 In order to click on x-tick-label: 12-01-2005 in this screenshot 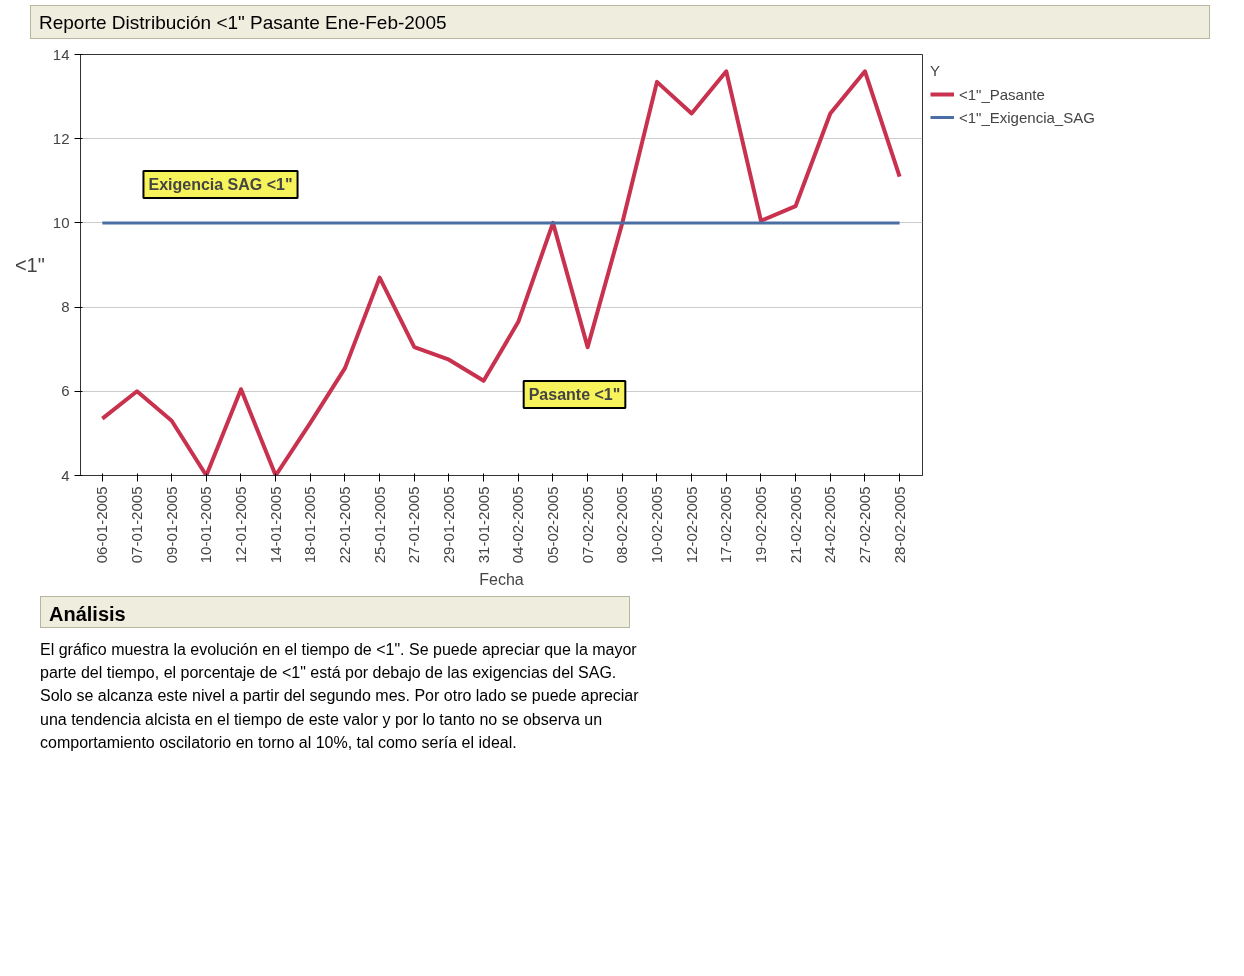, I will do `click(240, 525)`.